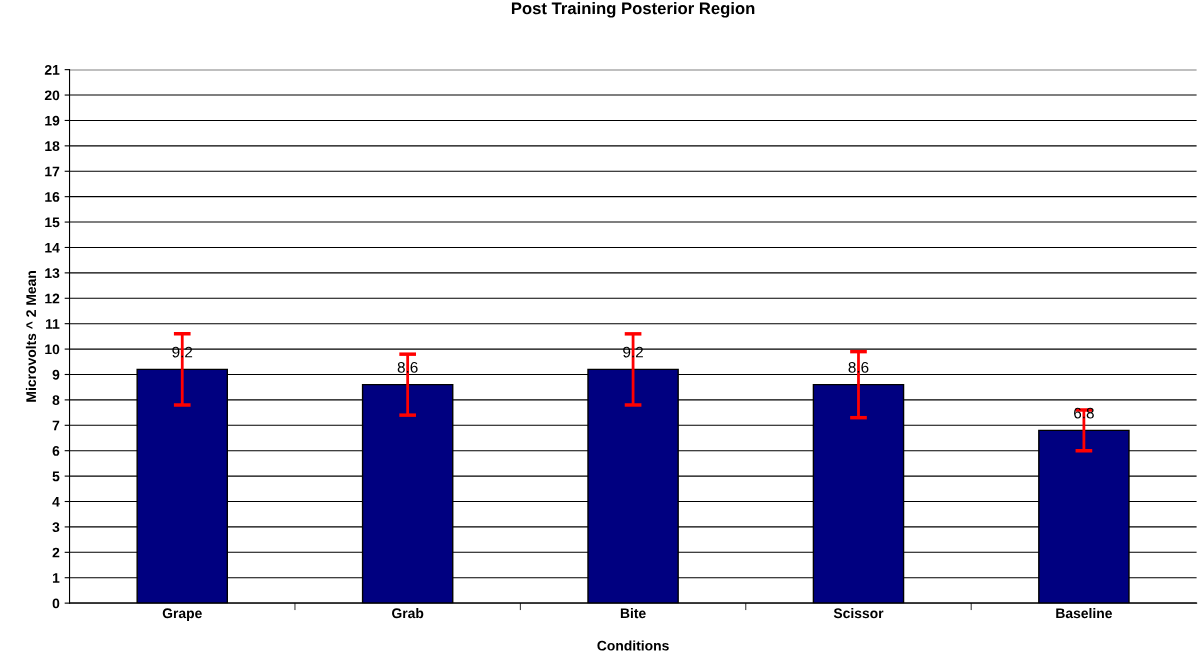 The width and height of the screenshot is (1199, 657). I want to click on y-tick-label: 8, so click(56, 400).